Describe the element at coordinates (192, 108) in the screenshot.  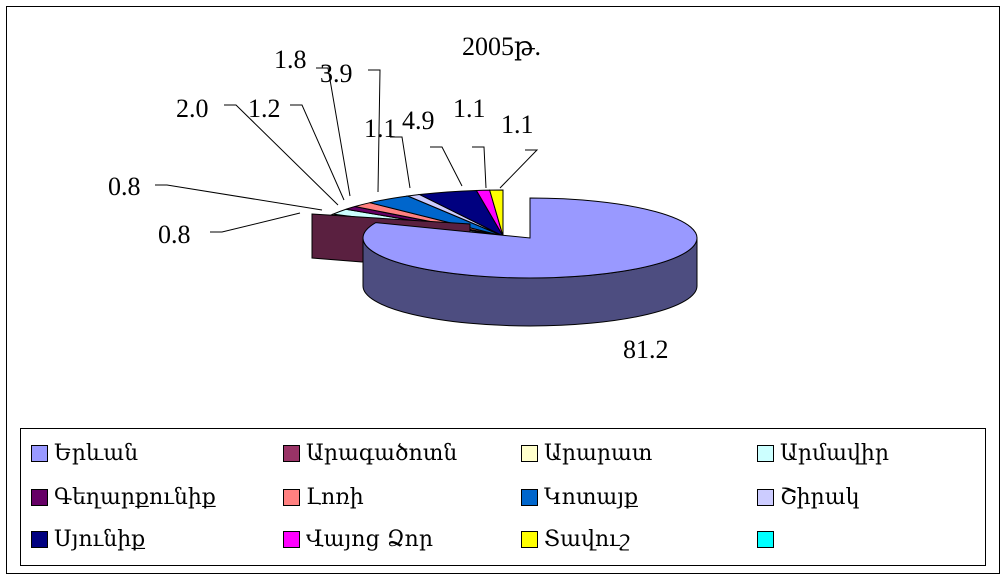
I see `data-label-4: 2.0` at that location.